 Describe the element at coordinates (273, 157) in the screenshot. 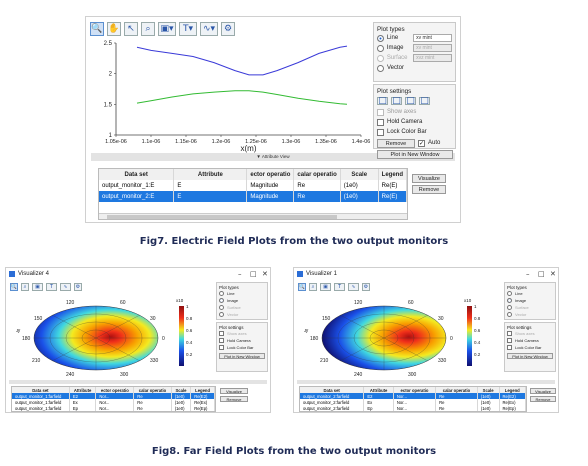

I see `attribute-view-bar: ▼ Attribute View` at that location.